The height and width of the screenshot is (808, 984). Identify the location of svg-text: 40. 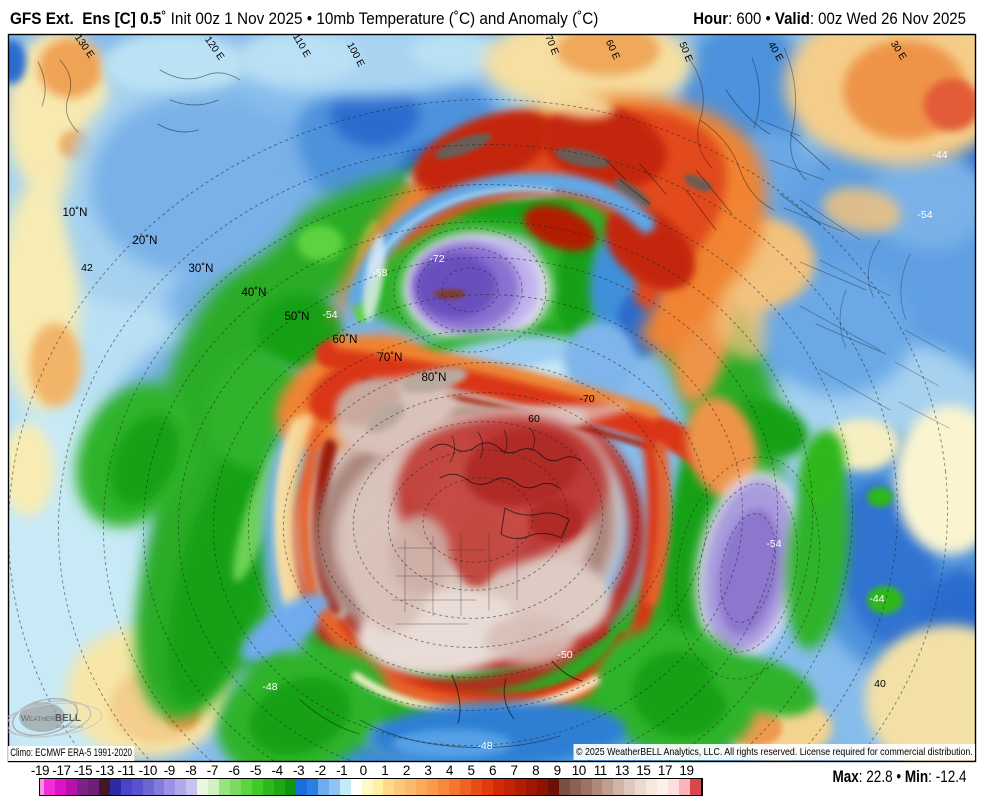
(880, 684).